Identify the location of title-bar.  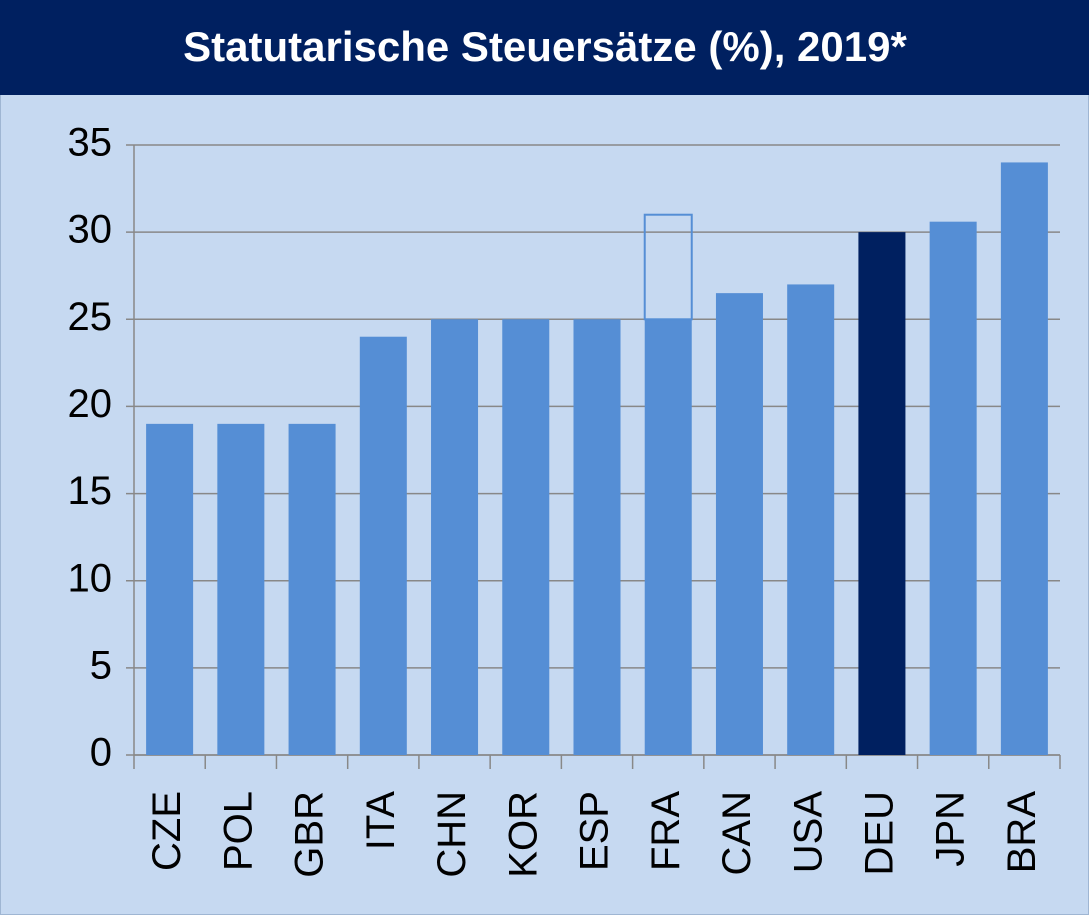
(544, 47).